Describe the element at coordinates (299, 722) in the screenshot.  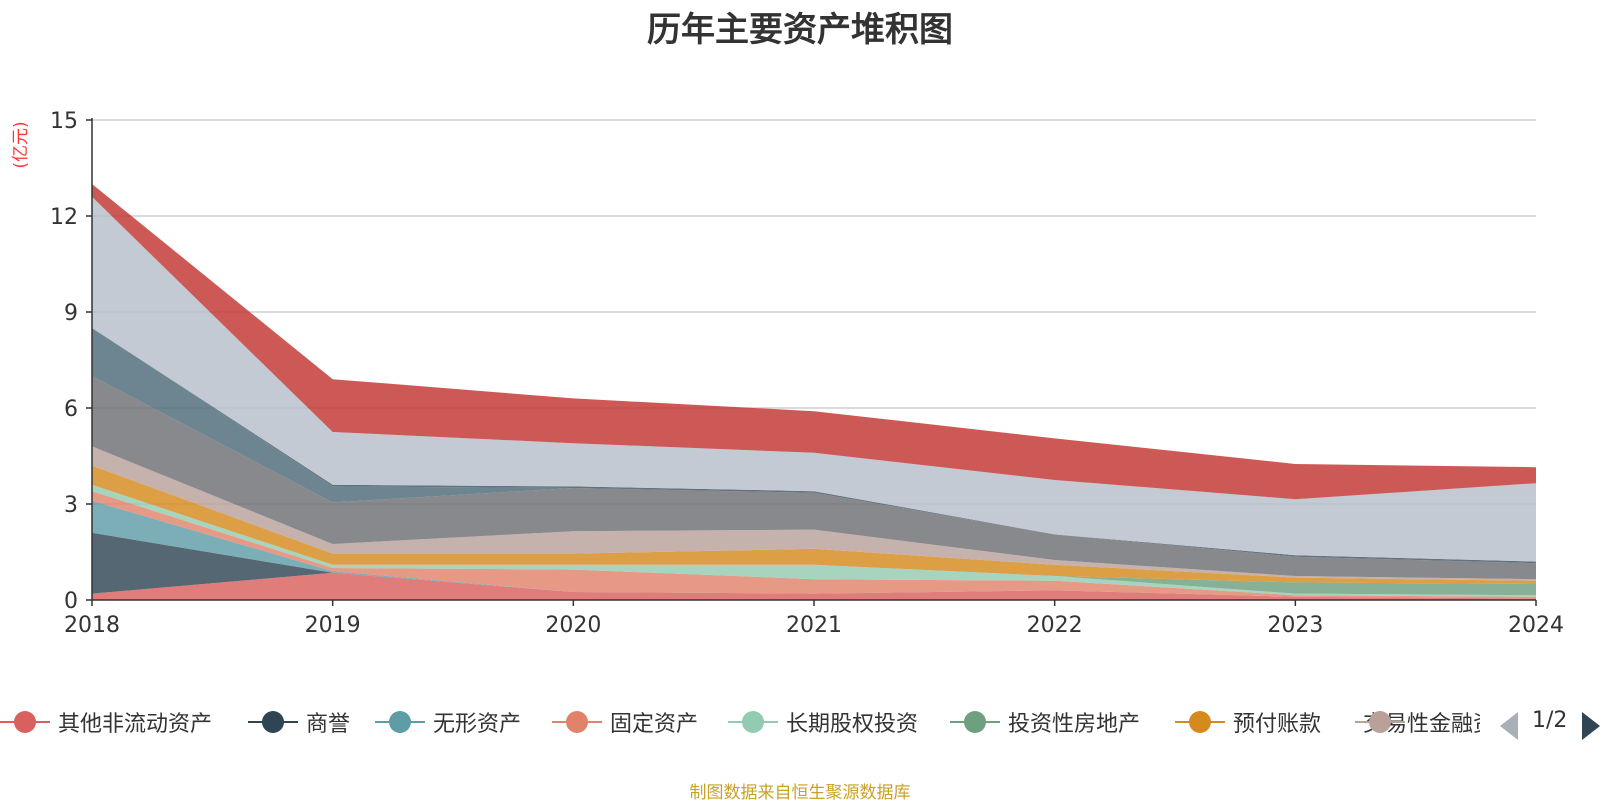
I see `legend-item: 商誉` at that location.